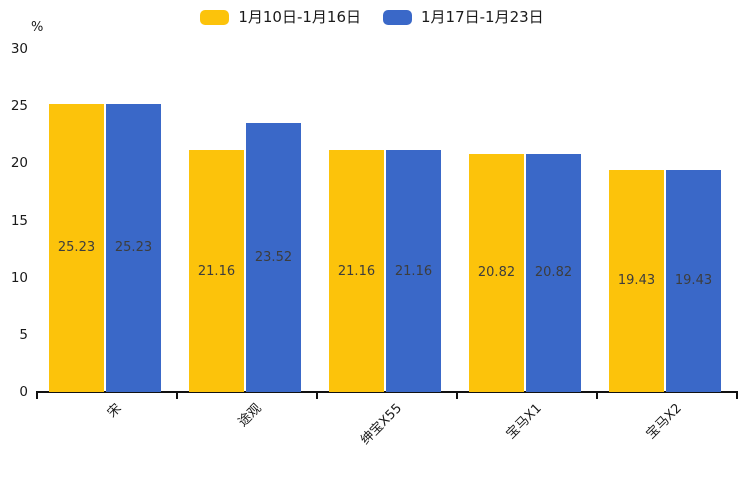  I want to click on x-axis-category-label: 宝马X1, so click(524, 422).